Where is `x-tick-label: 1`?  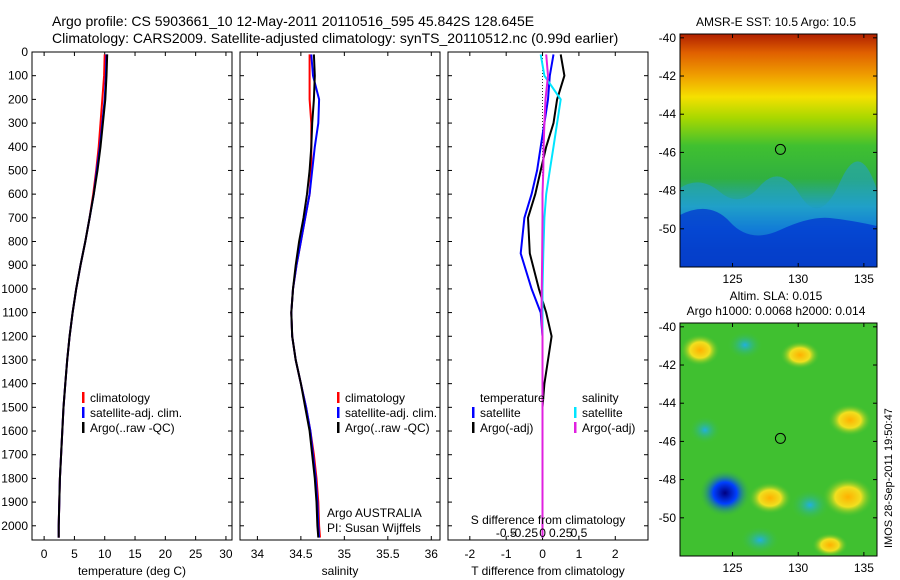 x-tick-label: 1 is located at coordinates (579, 554).